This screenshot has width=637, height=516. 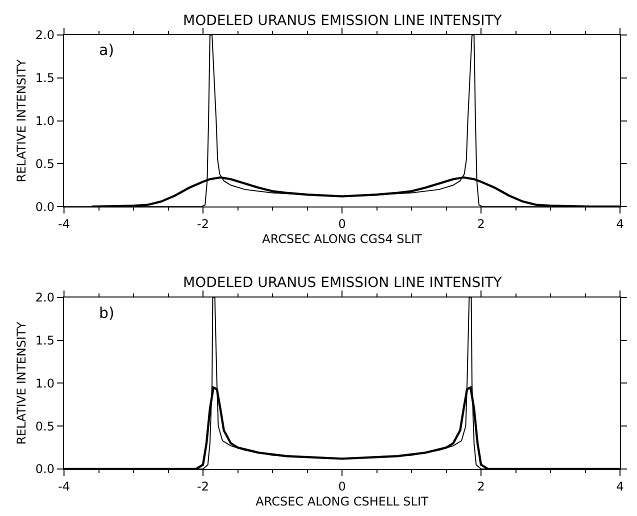 I want to click on annotation: b), so click(x=106, y=313).